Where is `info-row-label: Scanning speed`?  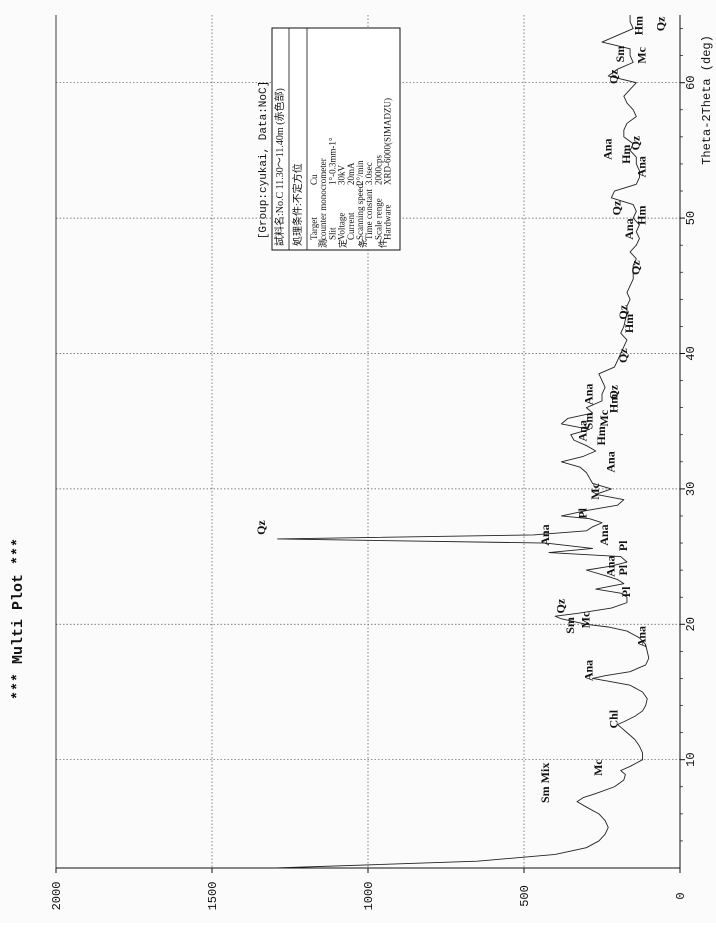
info-row-label: Scanning speed is located at coordinates (360, 211).